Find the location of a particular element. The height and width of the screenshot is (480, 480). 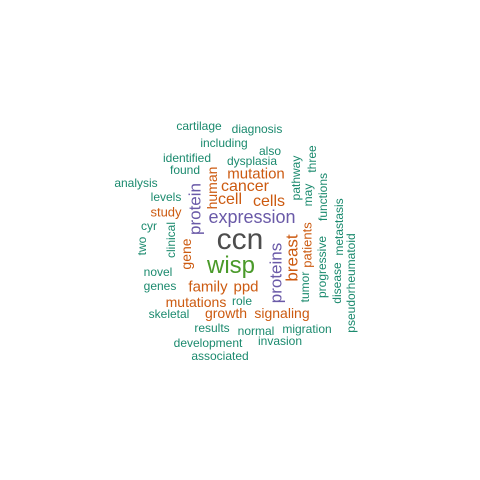

word-signaling: signaling is located at coordinates (282, 313).